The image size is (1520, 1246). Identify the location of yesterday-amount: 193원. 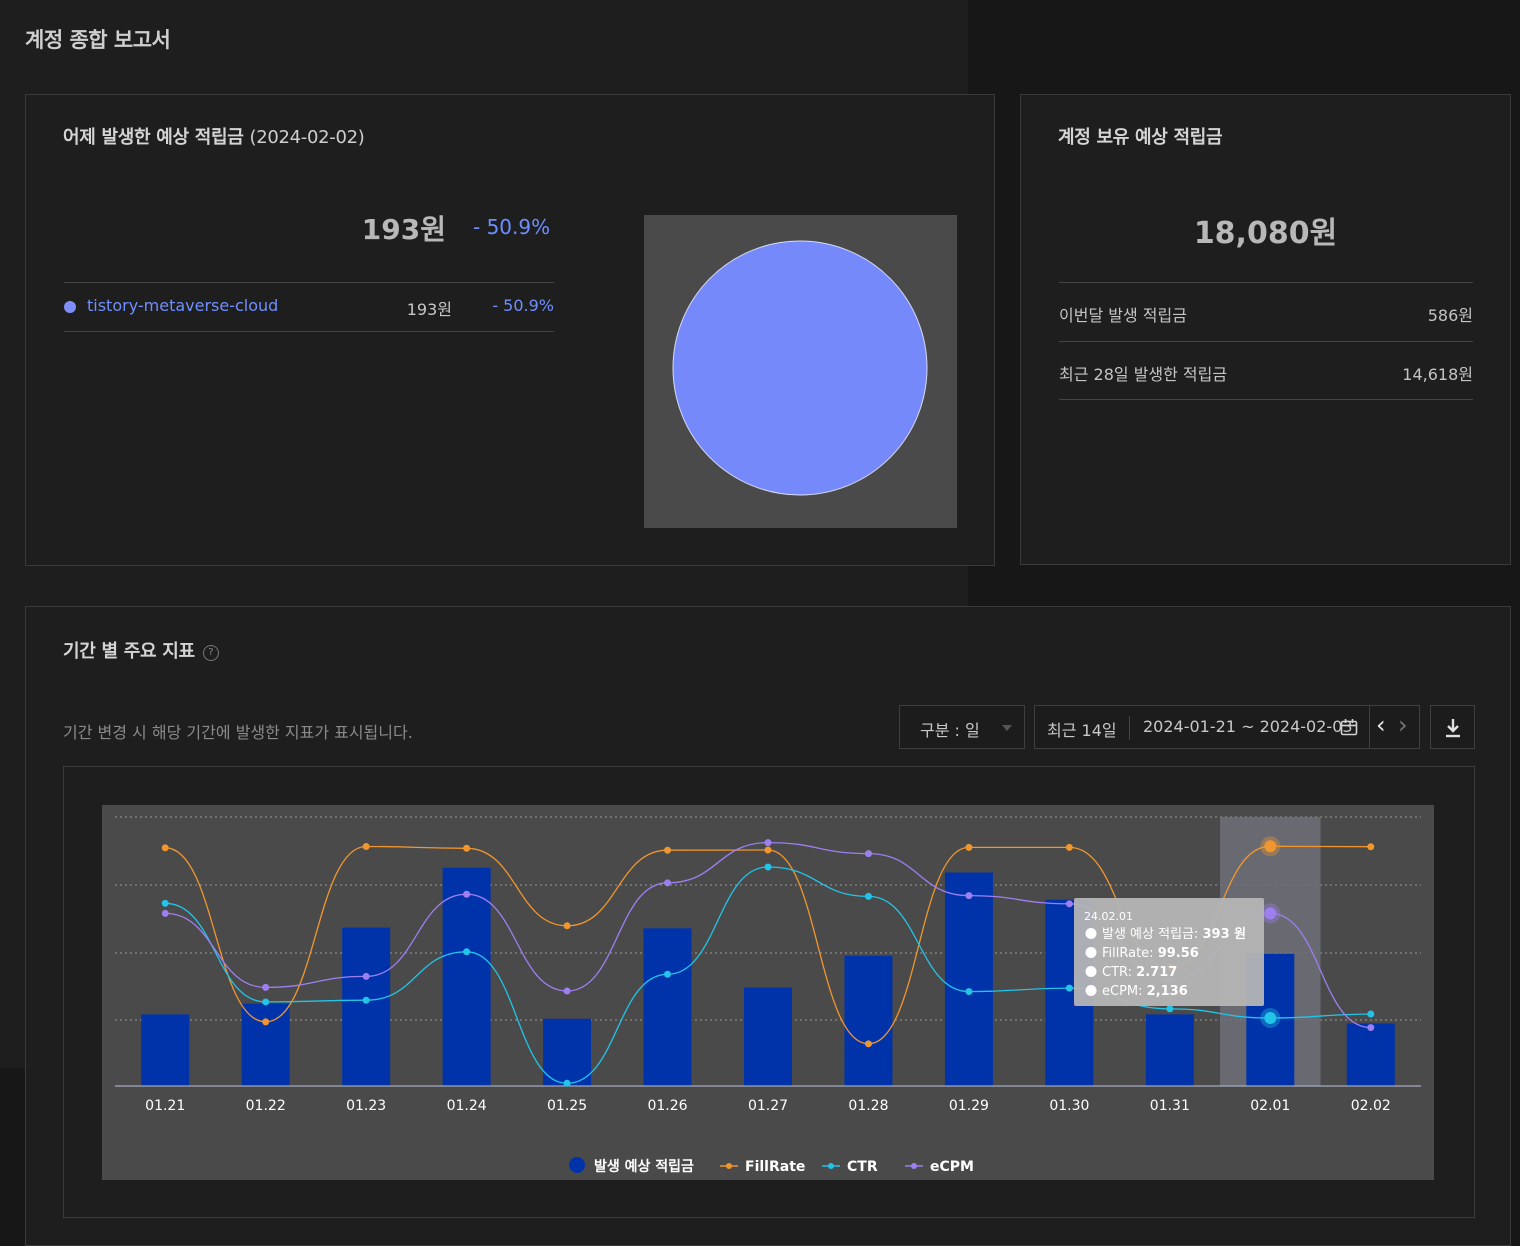
(403, 229).